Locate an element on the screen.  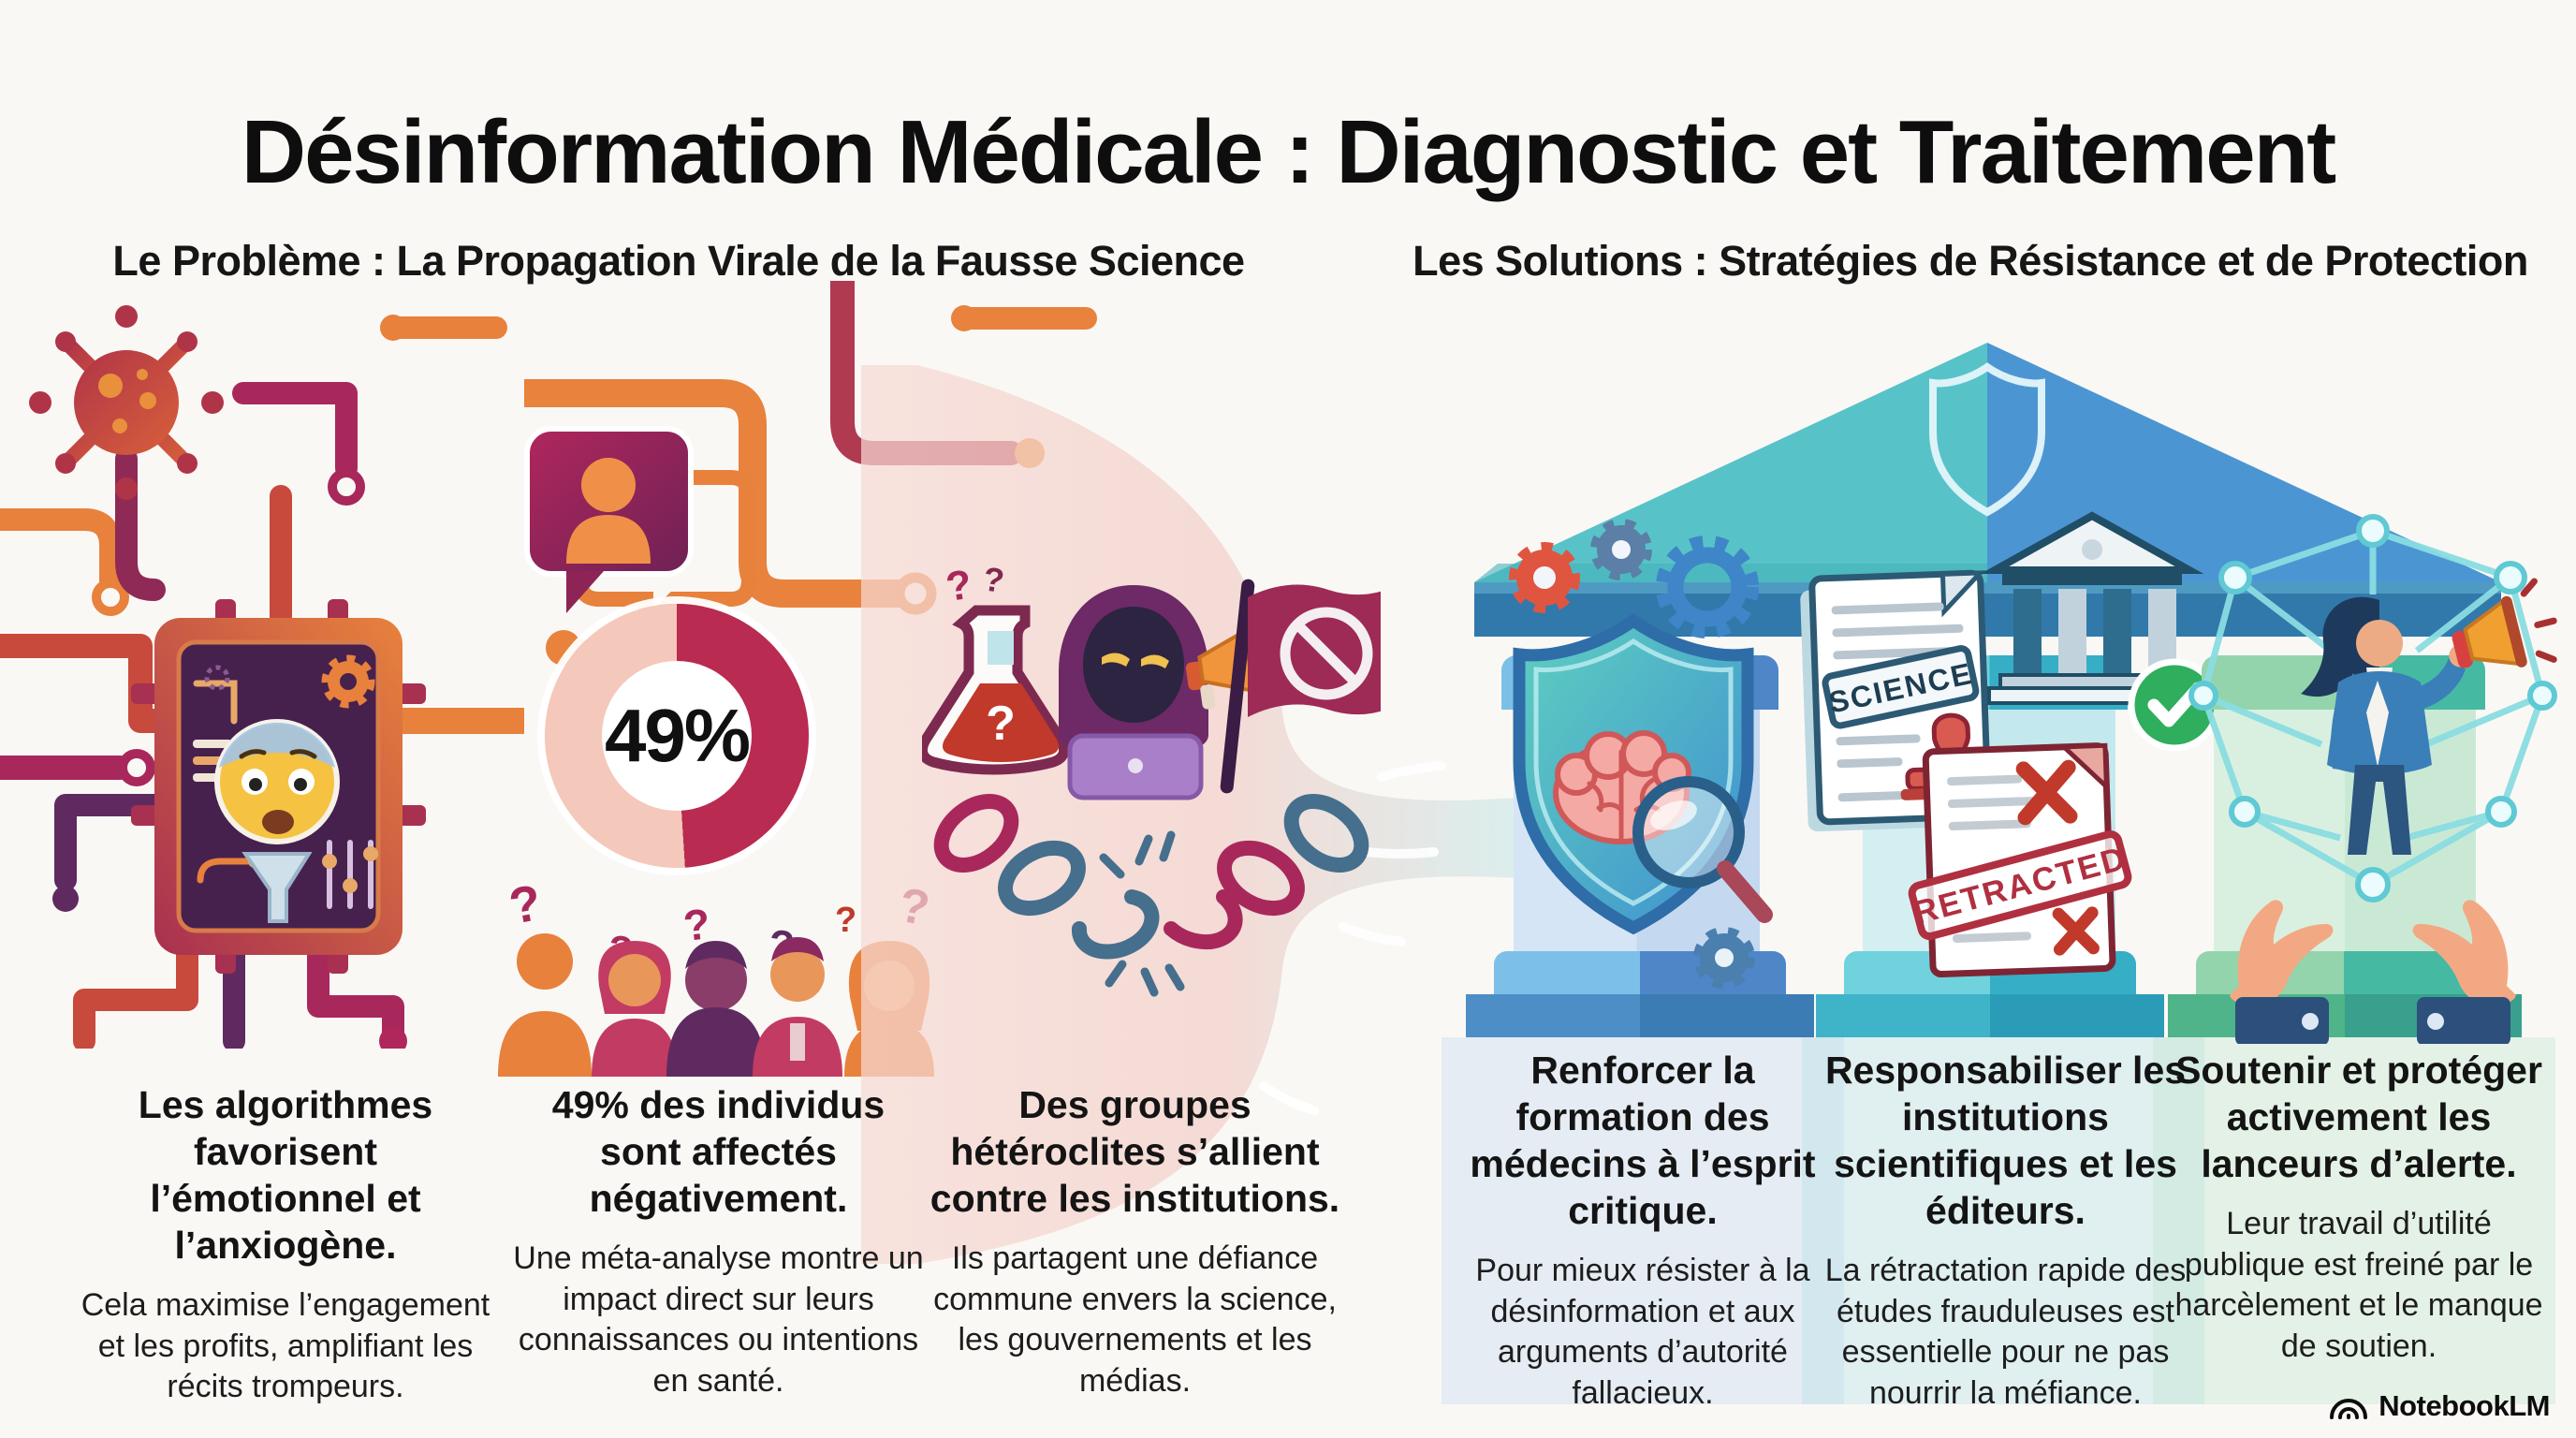
funnel-icon is located at coordinates (277, 887).